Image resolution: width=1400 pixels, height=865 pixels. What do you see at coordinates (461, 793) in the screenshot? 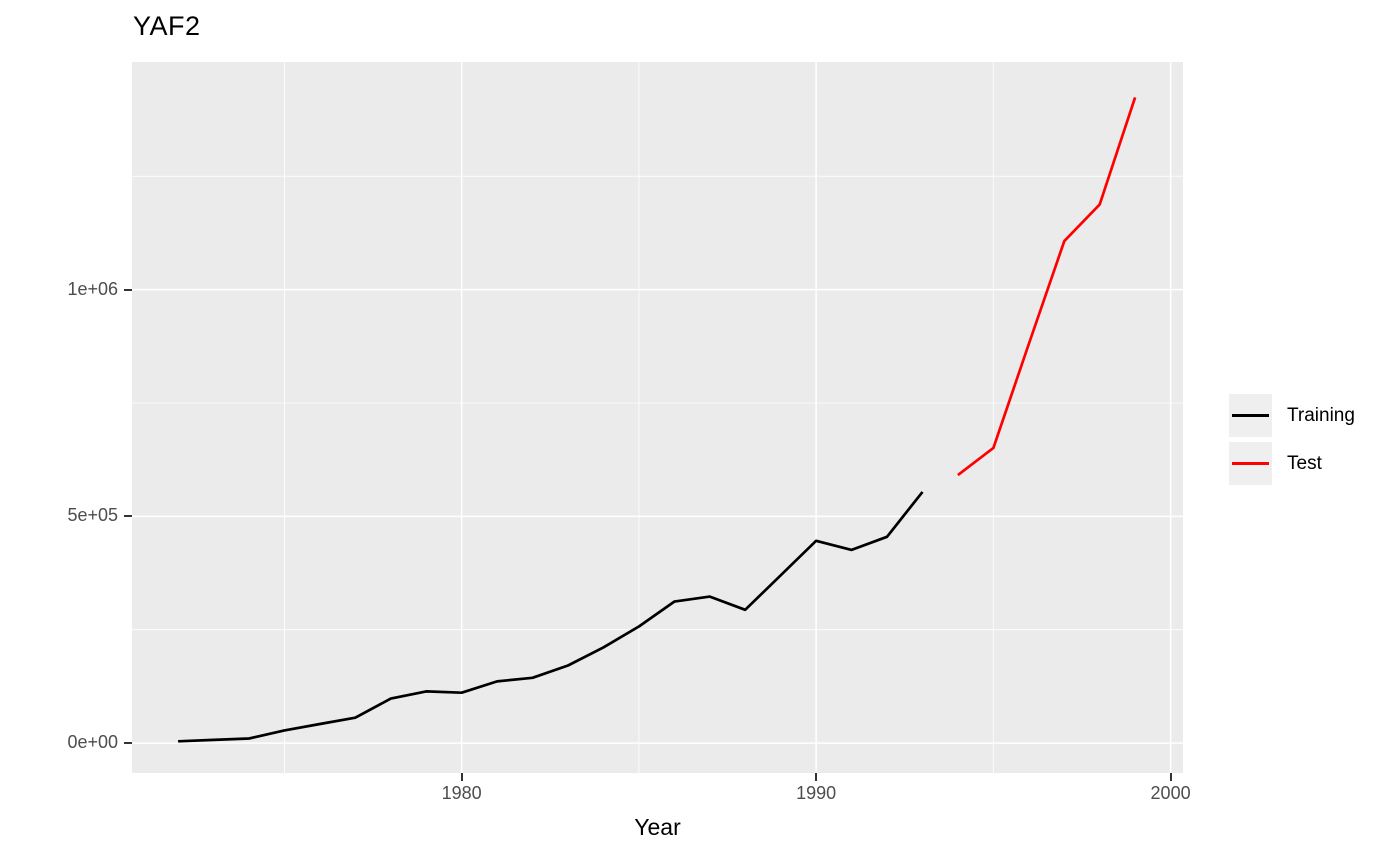
I see `x-tick-label: 1980` at bounding box center [461, 793].